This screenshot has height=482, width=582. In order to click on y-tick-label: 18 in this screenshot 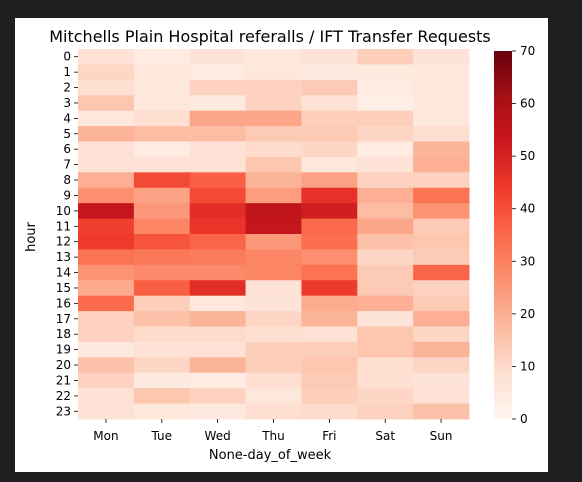, I will do `click(63, 334)`.